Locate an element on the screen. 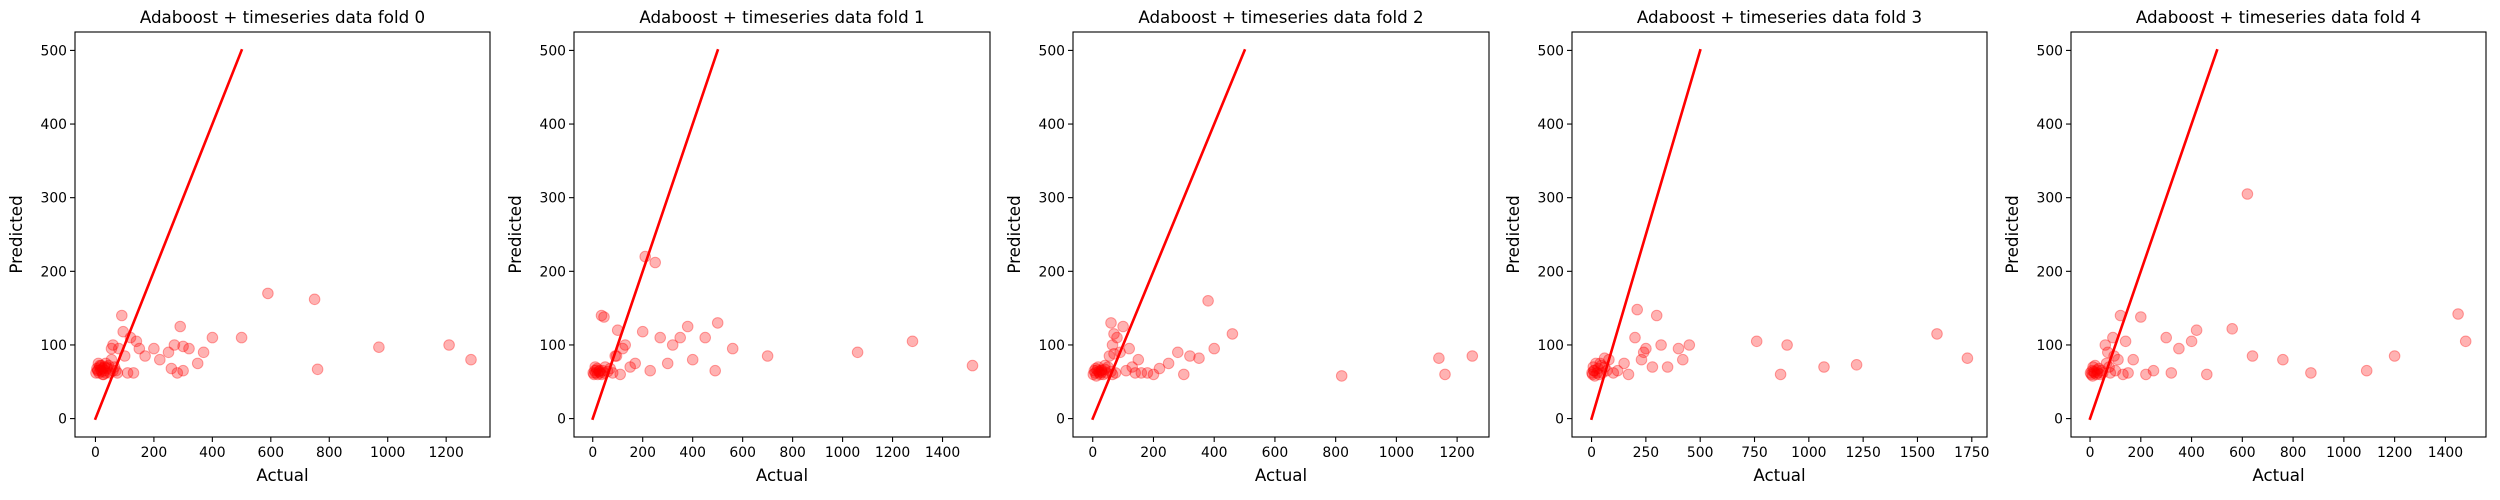 This screenshot has height=500, width=2500. chart-title: Adaboost + timeseries data fold 3 is located at coordinates (1779, 17).